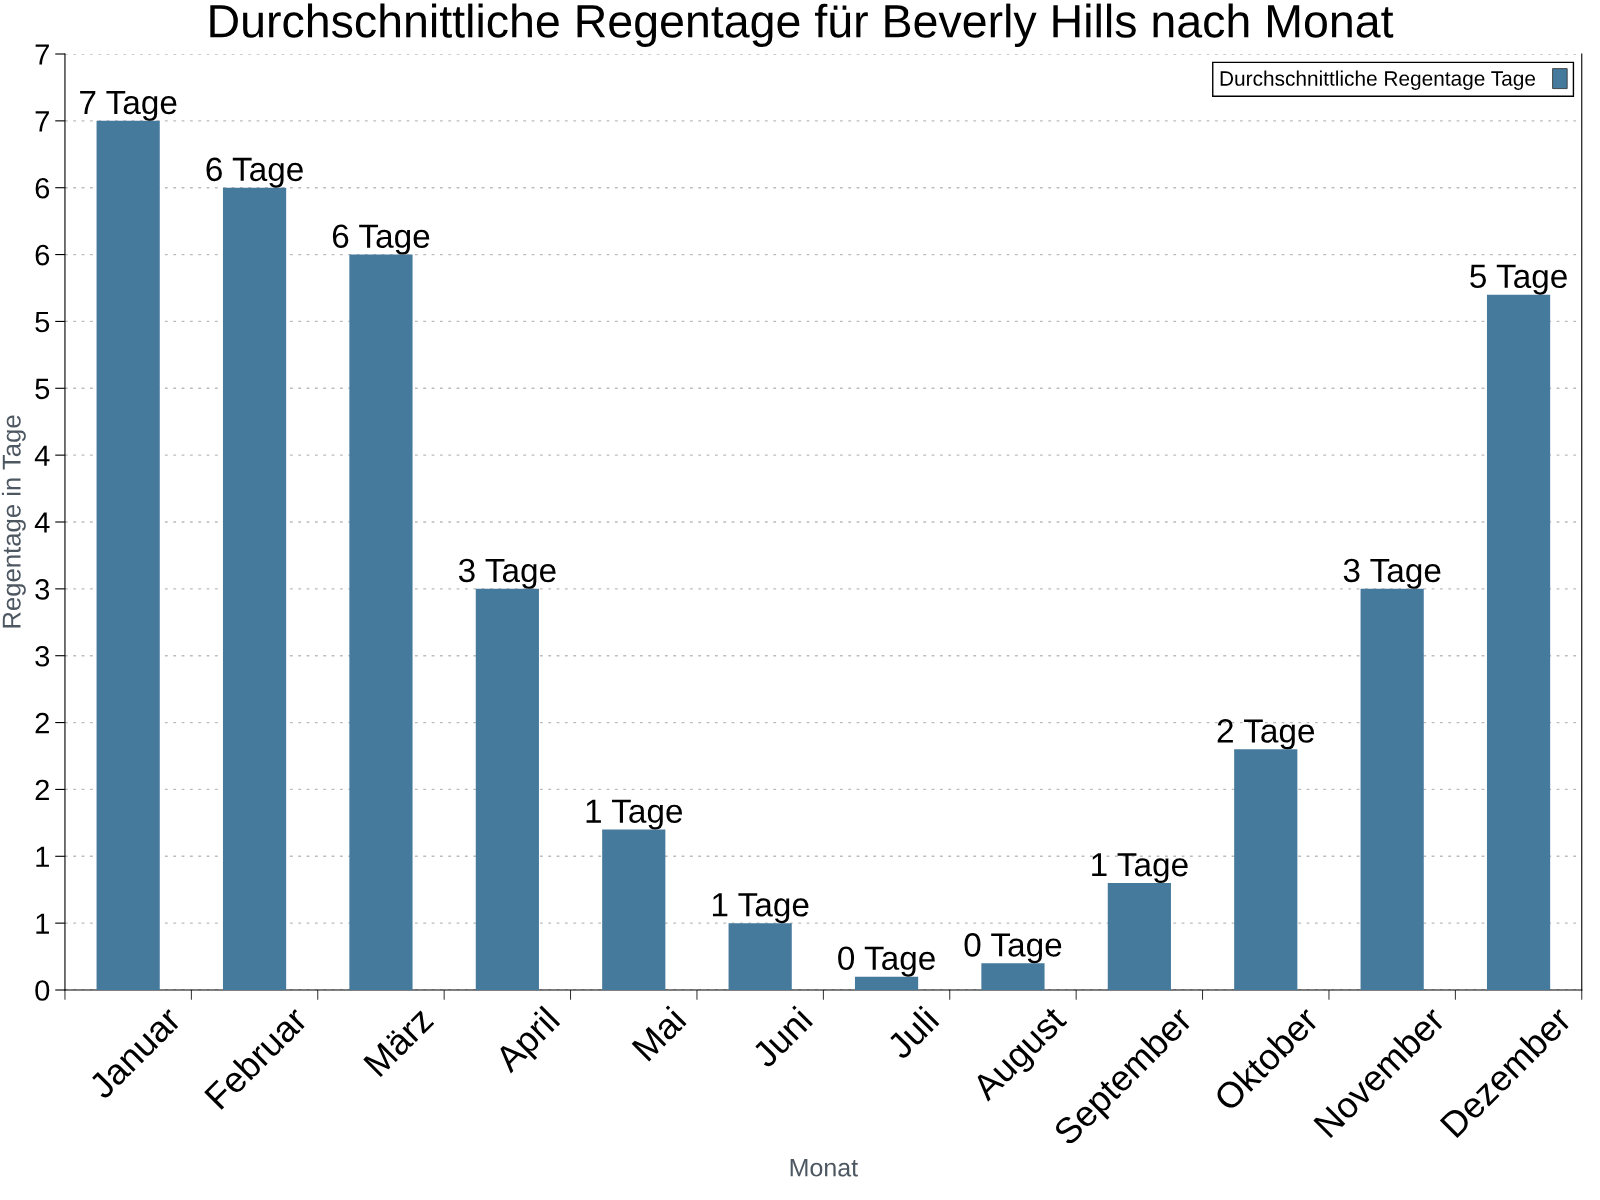 This screenshot has width=1600, height=1200. What do you see at coordinates (658, 1033) in the screenshot?
I see `x-tick-label: Mai` at bounding box center [658, 1033].